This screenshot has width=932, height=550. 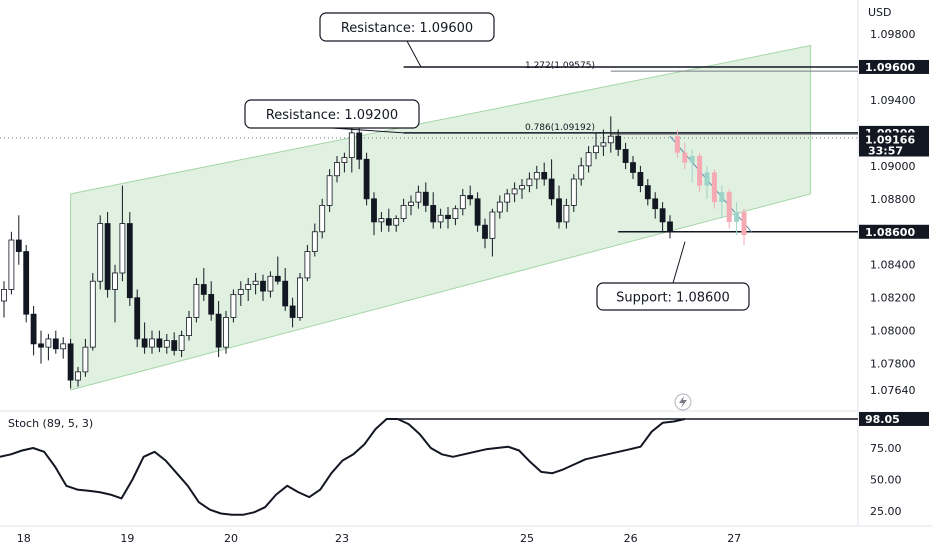 I want to click on price-badge, so click(x=894, y=66).